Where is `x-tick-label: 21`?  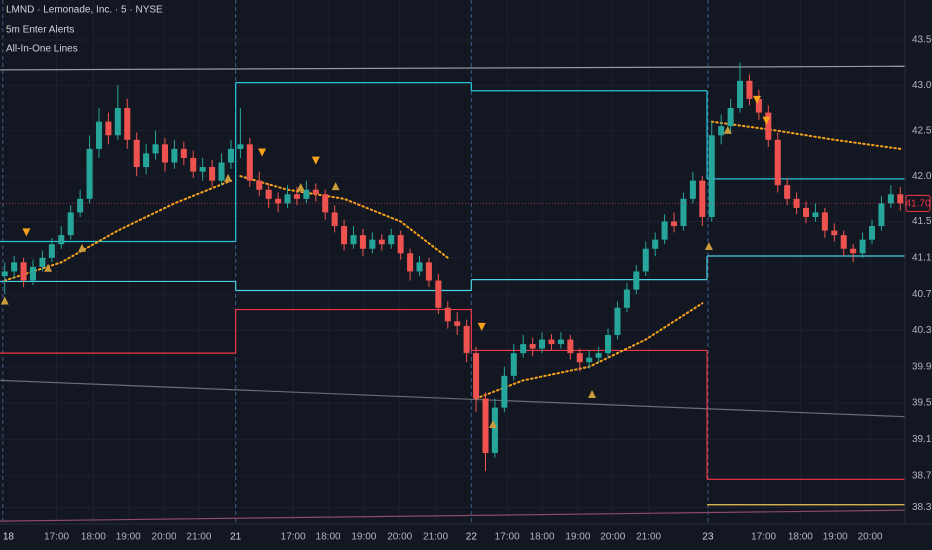 x-tick-label: 21 is located at coordinates (236, 537).